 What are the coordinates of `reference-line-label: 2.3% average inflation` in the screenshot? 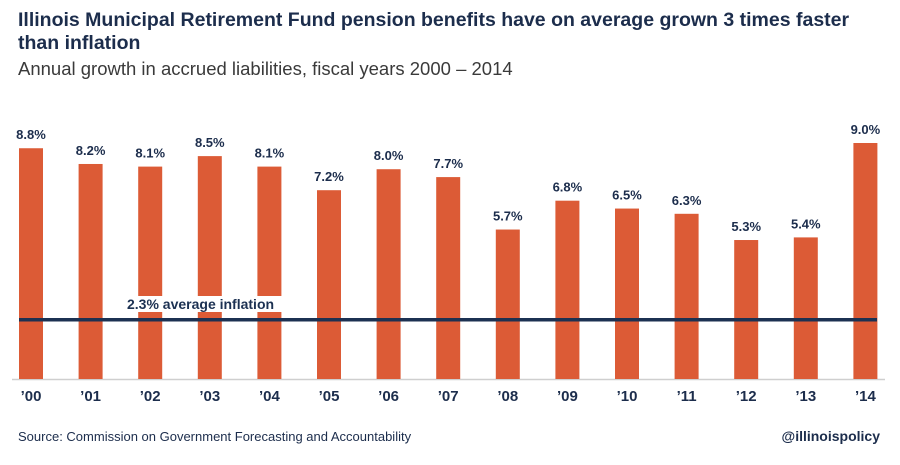 It's located at (200, 304).